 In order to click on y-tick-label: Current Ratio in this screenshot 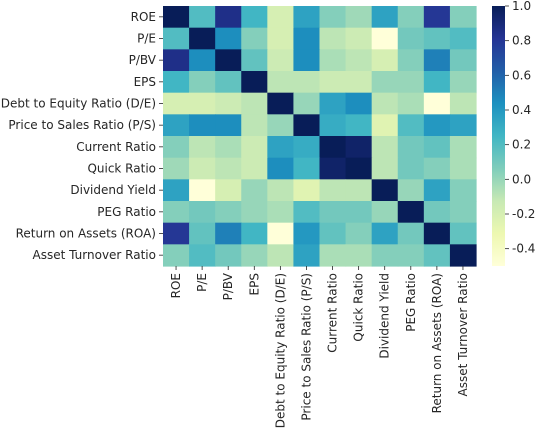, I will do `click(116, 147)`.